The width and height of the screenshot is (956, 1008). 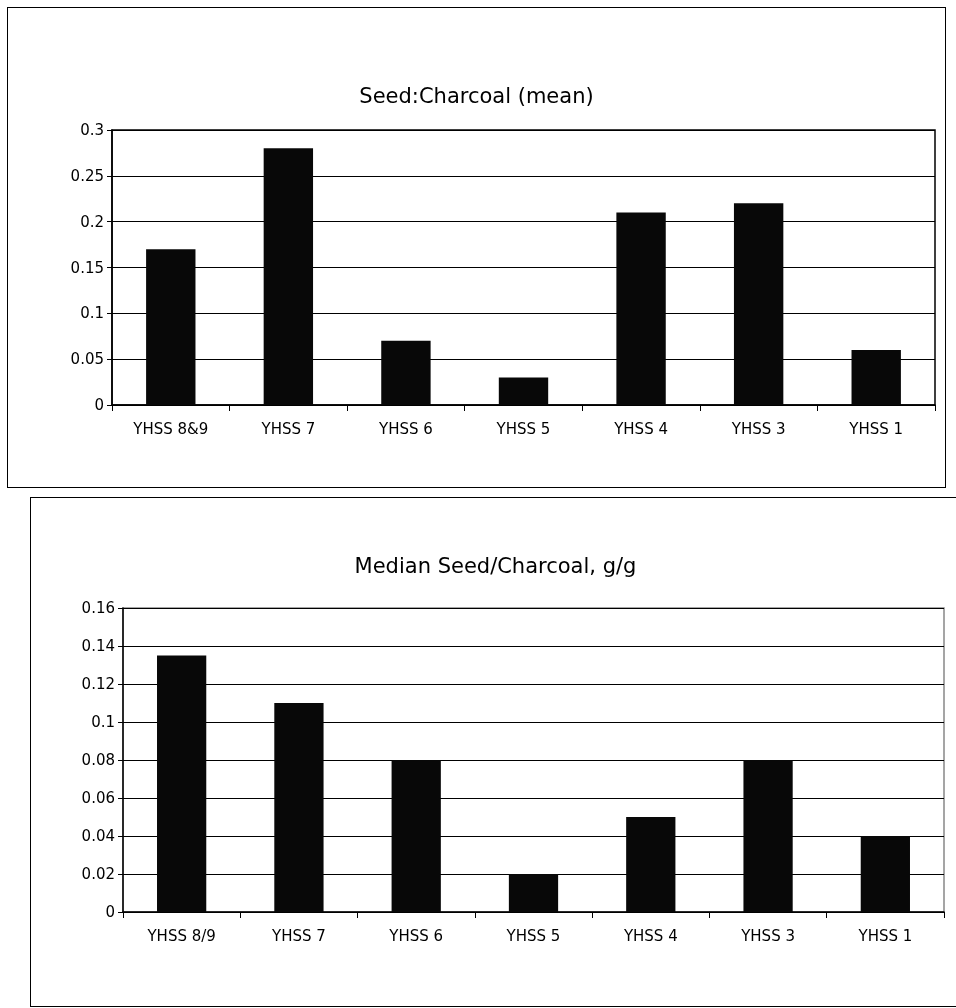 I want to click on y-tick-label: 0.06, so click(x=98, y=798).